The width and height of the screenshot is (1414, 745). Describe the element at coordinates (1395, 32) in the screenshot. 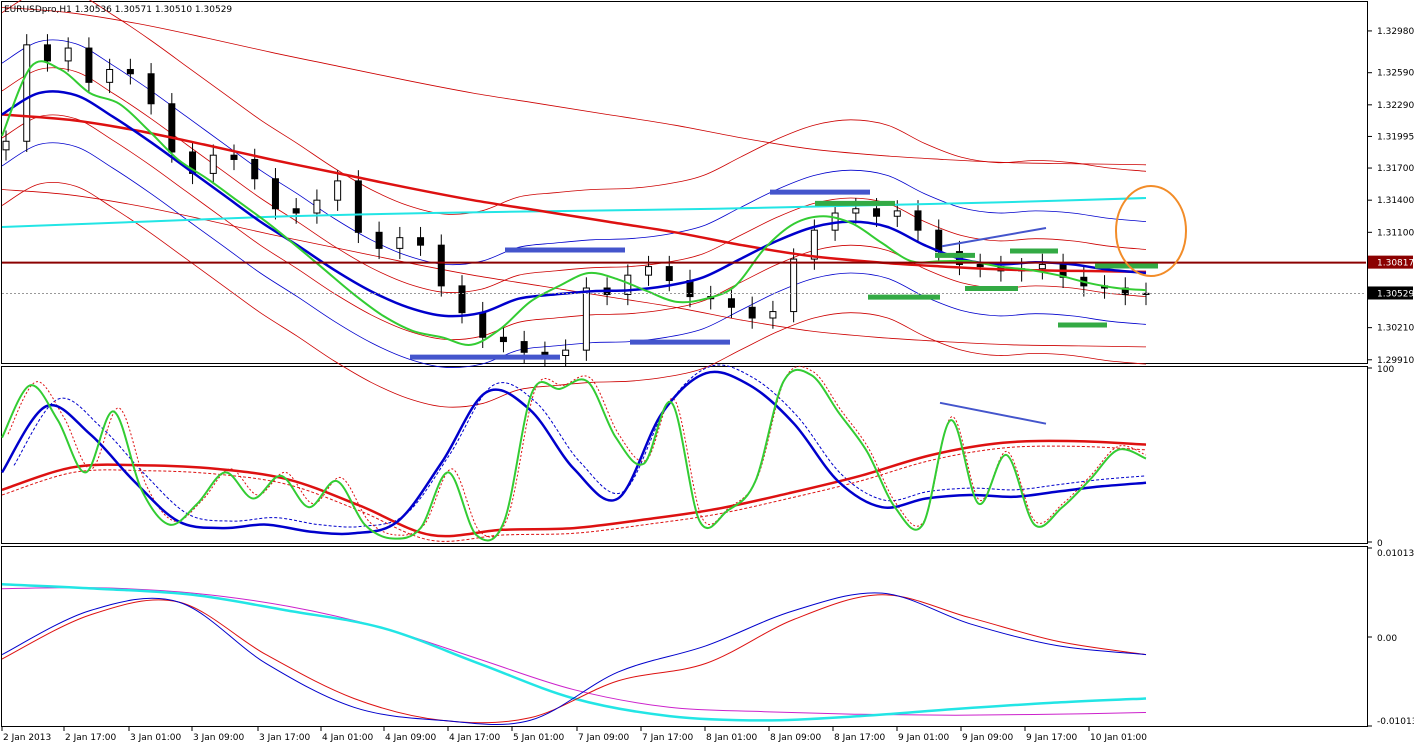

I see `price-axis-label: 1.32980` at that location.